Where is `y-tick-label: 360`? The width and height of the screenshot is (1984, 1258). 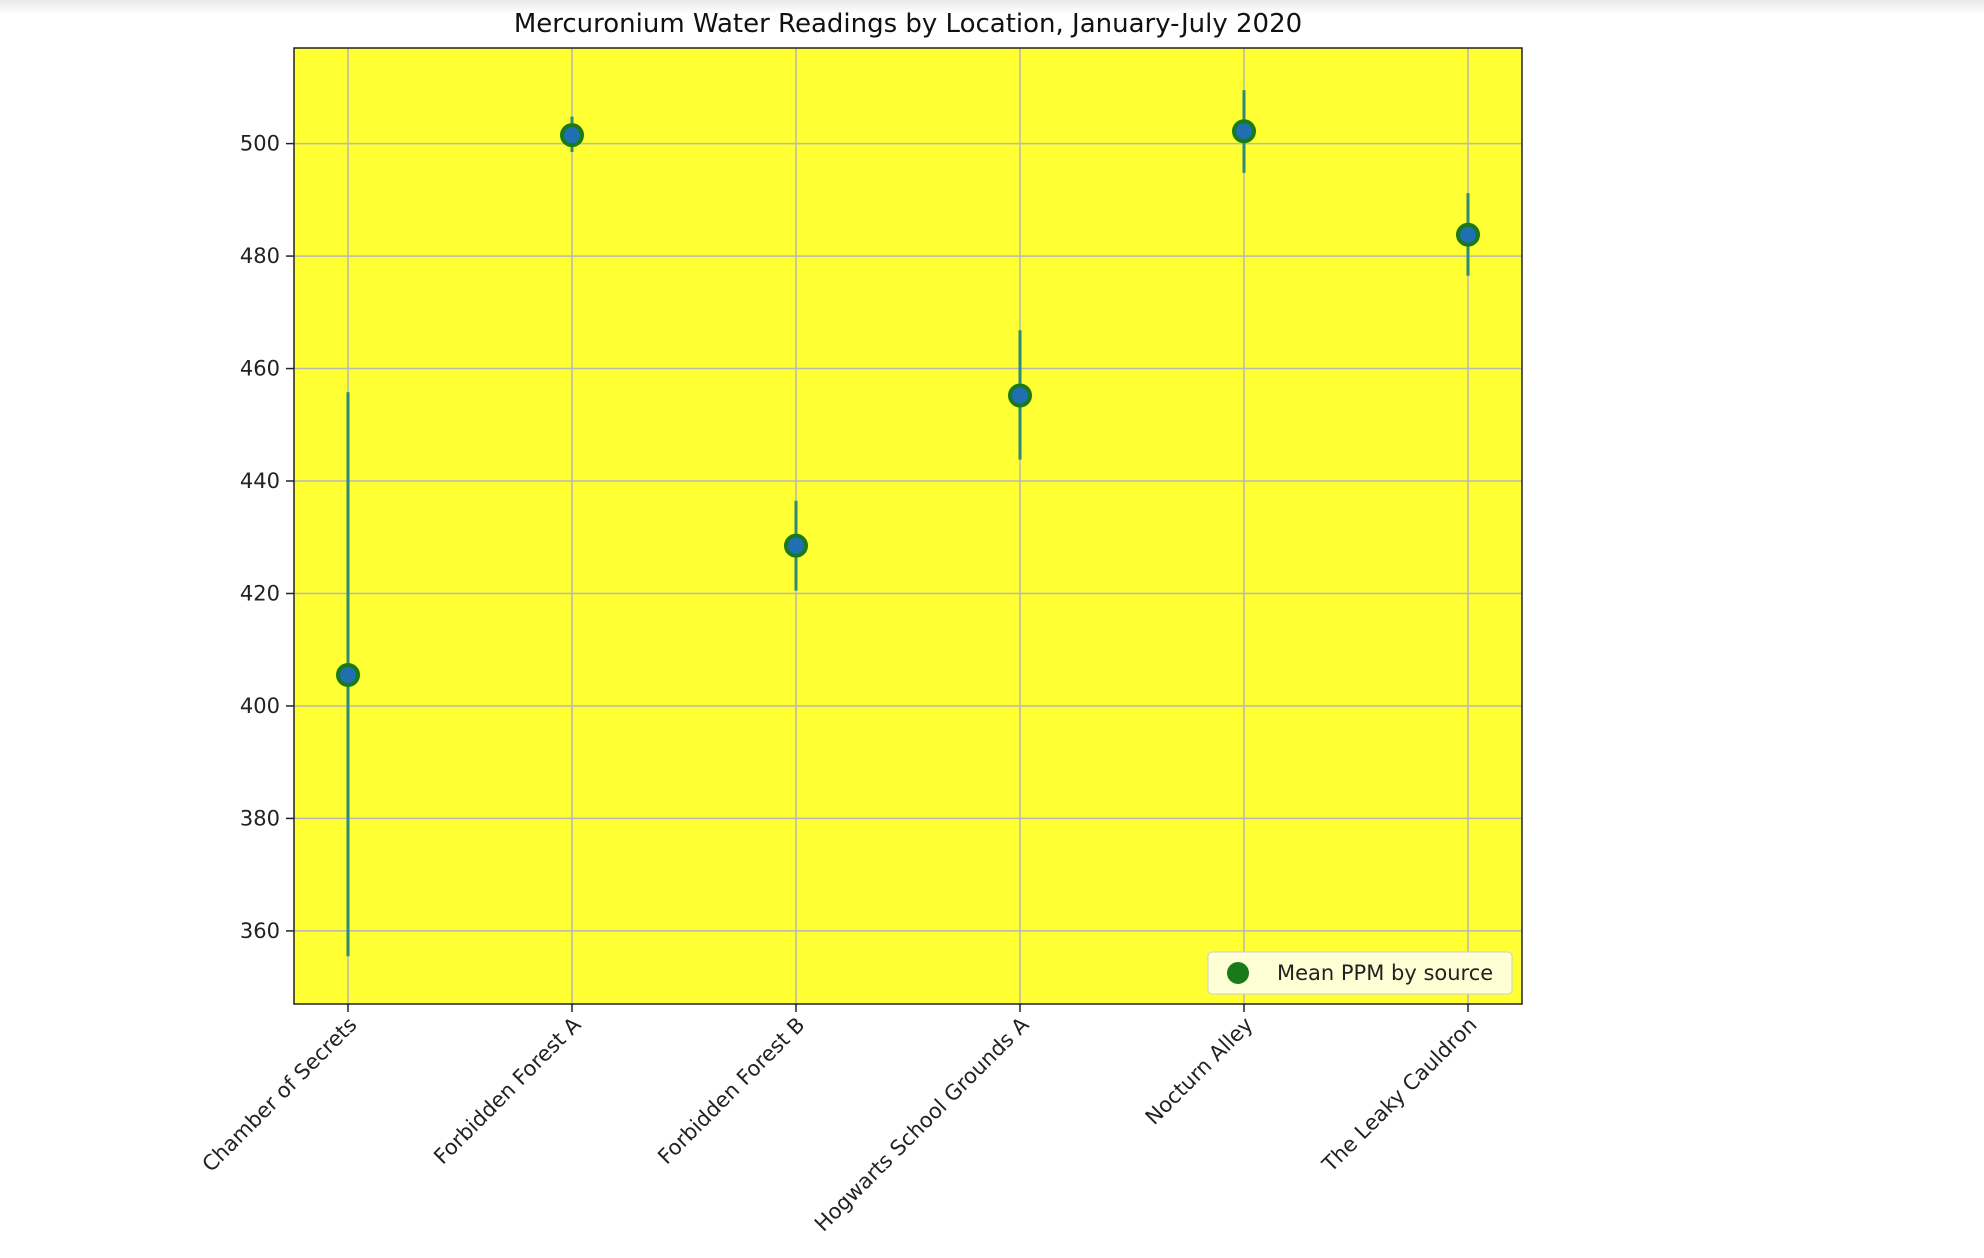 y-tick-label: 360 is located at coordinates (260, 931).